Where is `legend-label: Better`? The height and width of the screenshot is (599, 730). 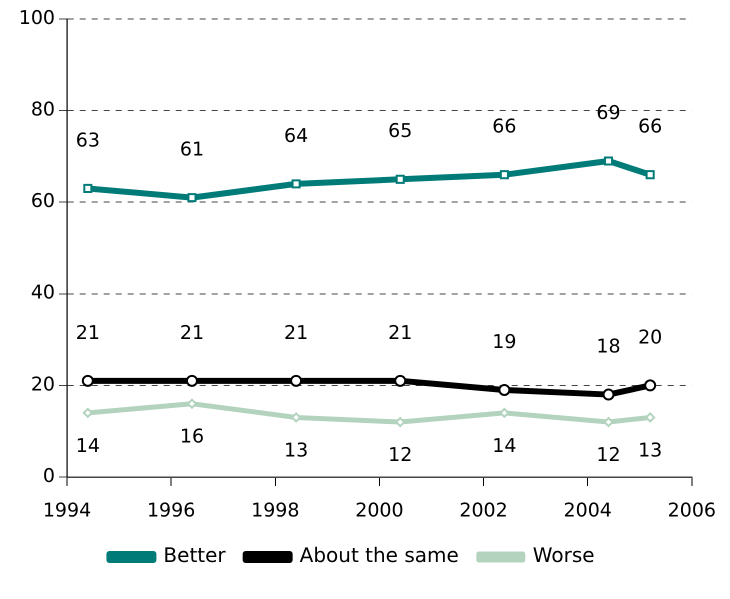
legend-label: Better is located at coordinates (194, 555).